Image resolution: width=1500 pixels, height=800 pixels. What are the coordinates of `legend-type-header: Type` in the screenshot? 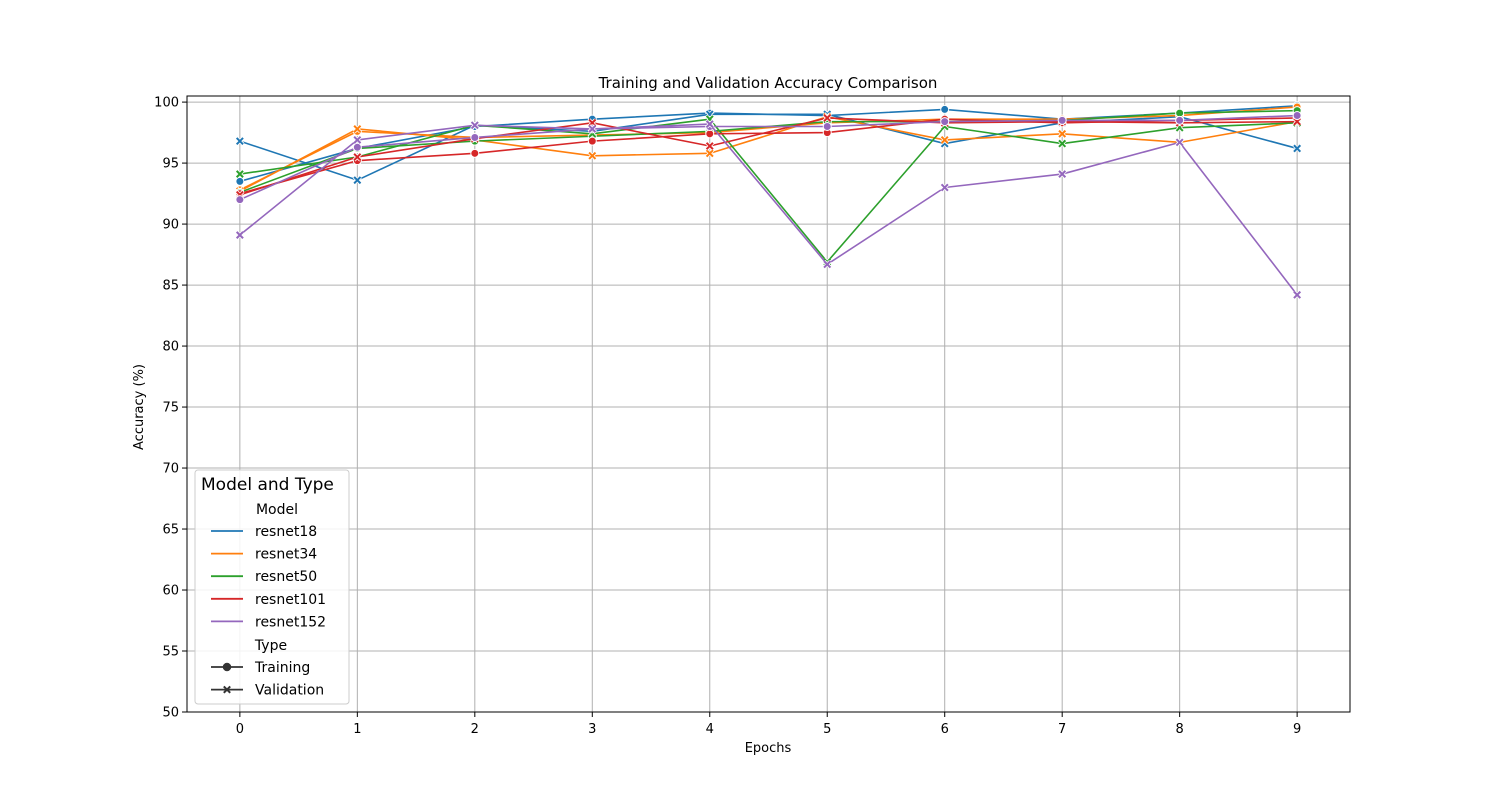 It's located at (270, 646).